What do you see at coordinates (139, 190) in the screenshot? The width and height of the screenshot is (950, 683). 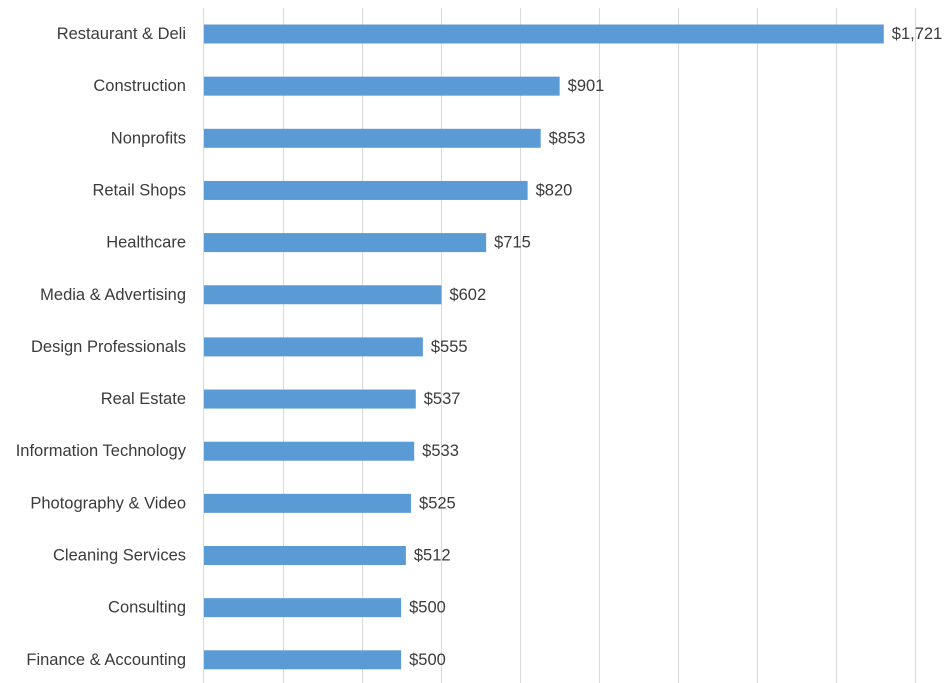 I see `category-label: Retail Shops` at bounding box center [139, 190].